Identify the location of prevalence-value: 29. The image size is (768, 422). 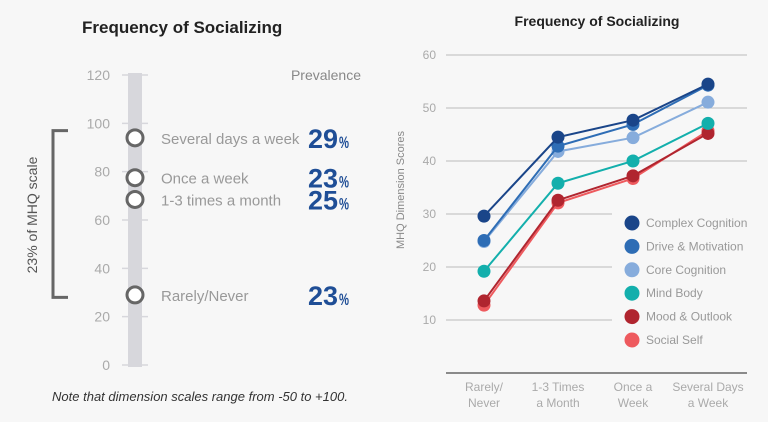
(323, 139).